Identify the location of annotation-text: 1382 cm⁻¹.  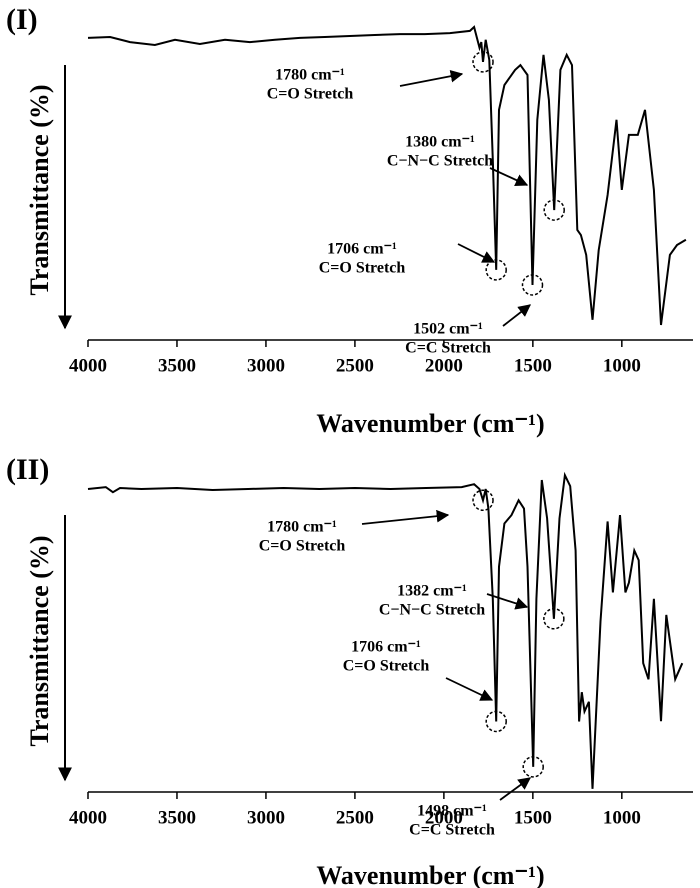
(432, 591).